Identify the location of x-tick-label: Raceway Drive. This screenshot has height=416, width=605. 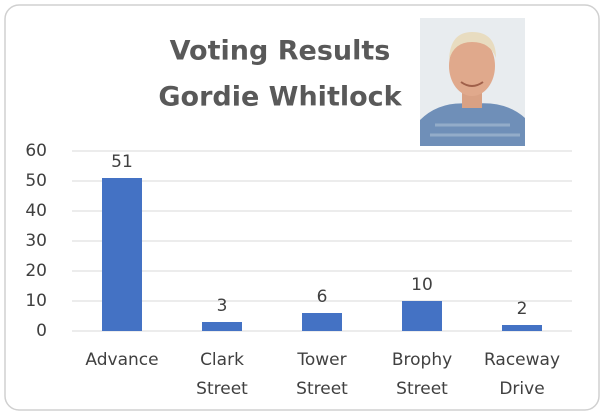
(522, 374).